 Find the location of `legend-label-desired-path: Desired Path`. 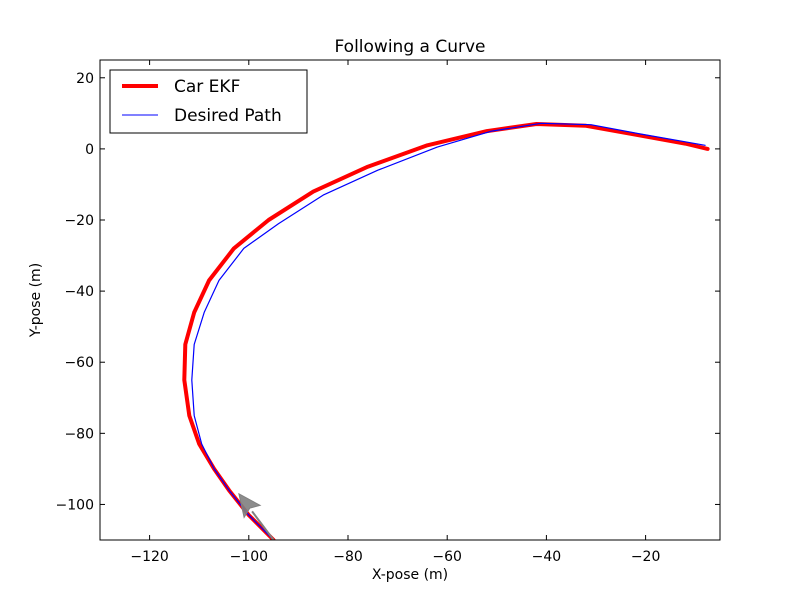

legend-label-desired-path: Desired Path is located at coordinates (228, 116).